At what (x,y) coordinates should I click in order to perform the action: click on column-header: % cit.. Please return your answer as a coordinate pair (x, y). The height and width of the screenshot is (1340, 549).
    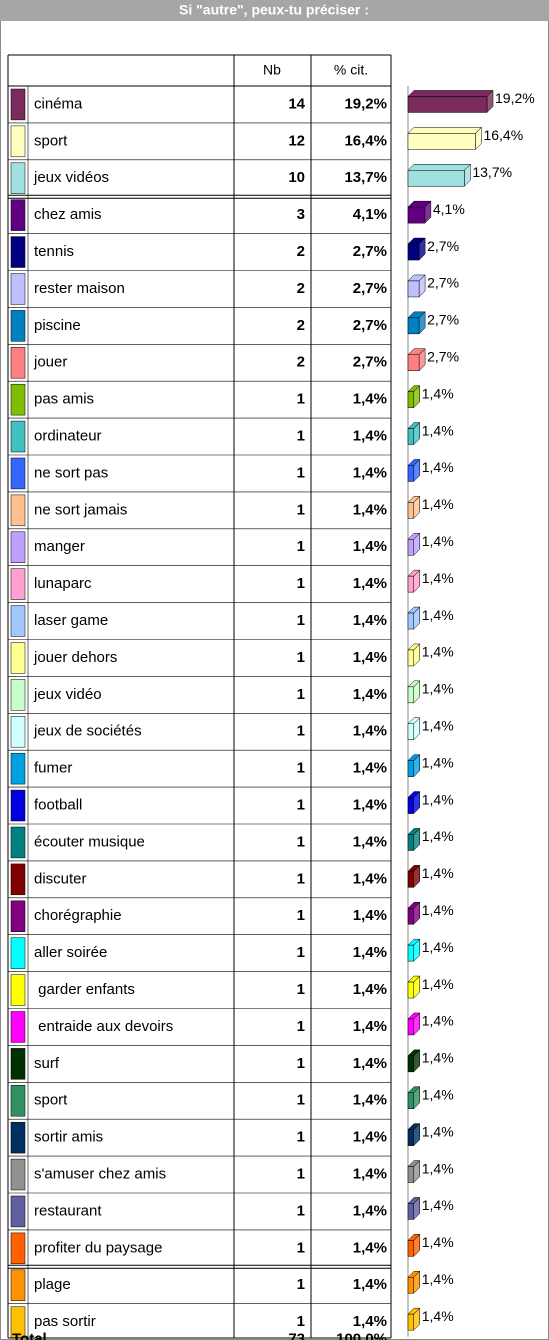
    Looking at the image, I should click on (351, 70).